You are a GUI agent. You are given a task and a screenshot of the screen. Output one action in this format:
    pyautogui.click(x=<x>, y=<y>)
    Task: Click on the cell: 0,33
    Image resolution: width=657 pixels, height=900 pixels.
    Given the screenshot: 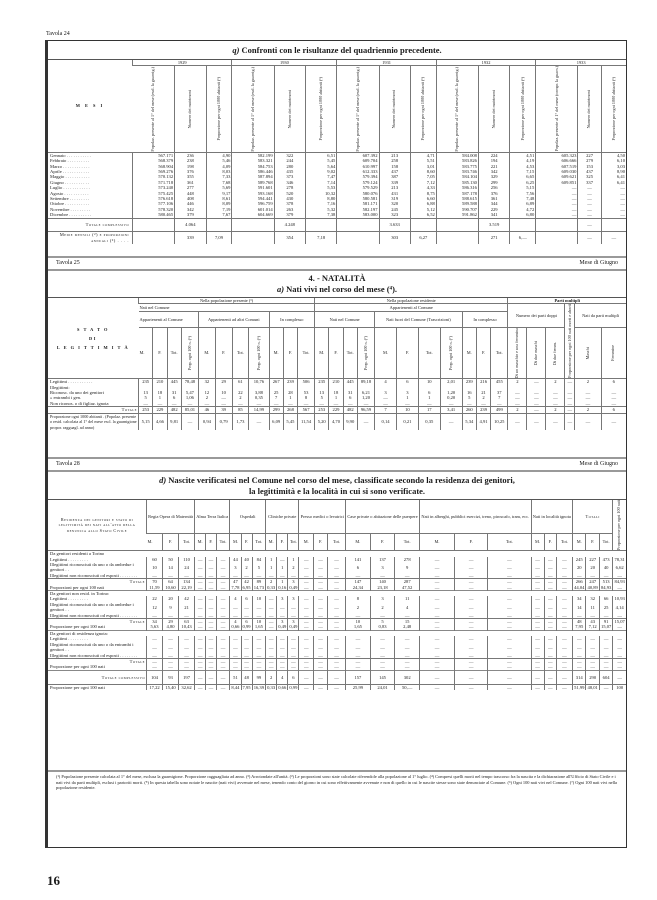 What is the action you would take?
    pyautogui.click(x=271, y=687)
    